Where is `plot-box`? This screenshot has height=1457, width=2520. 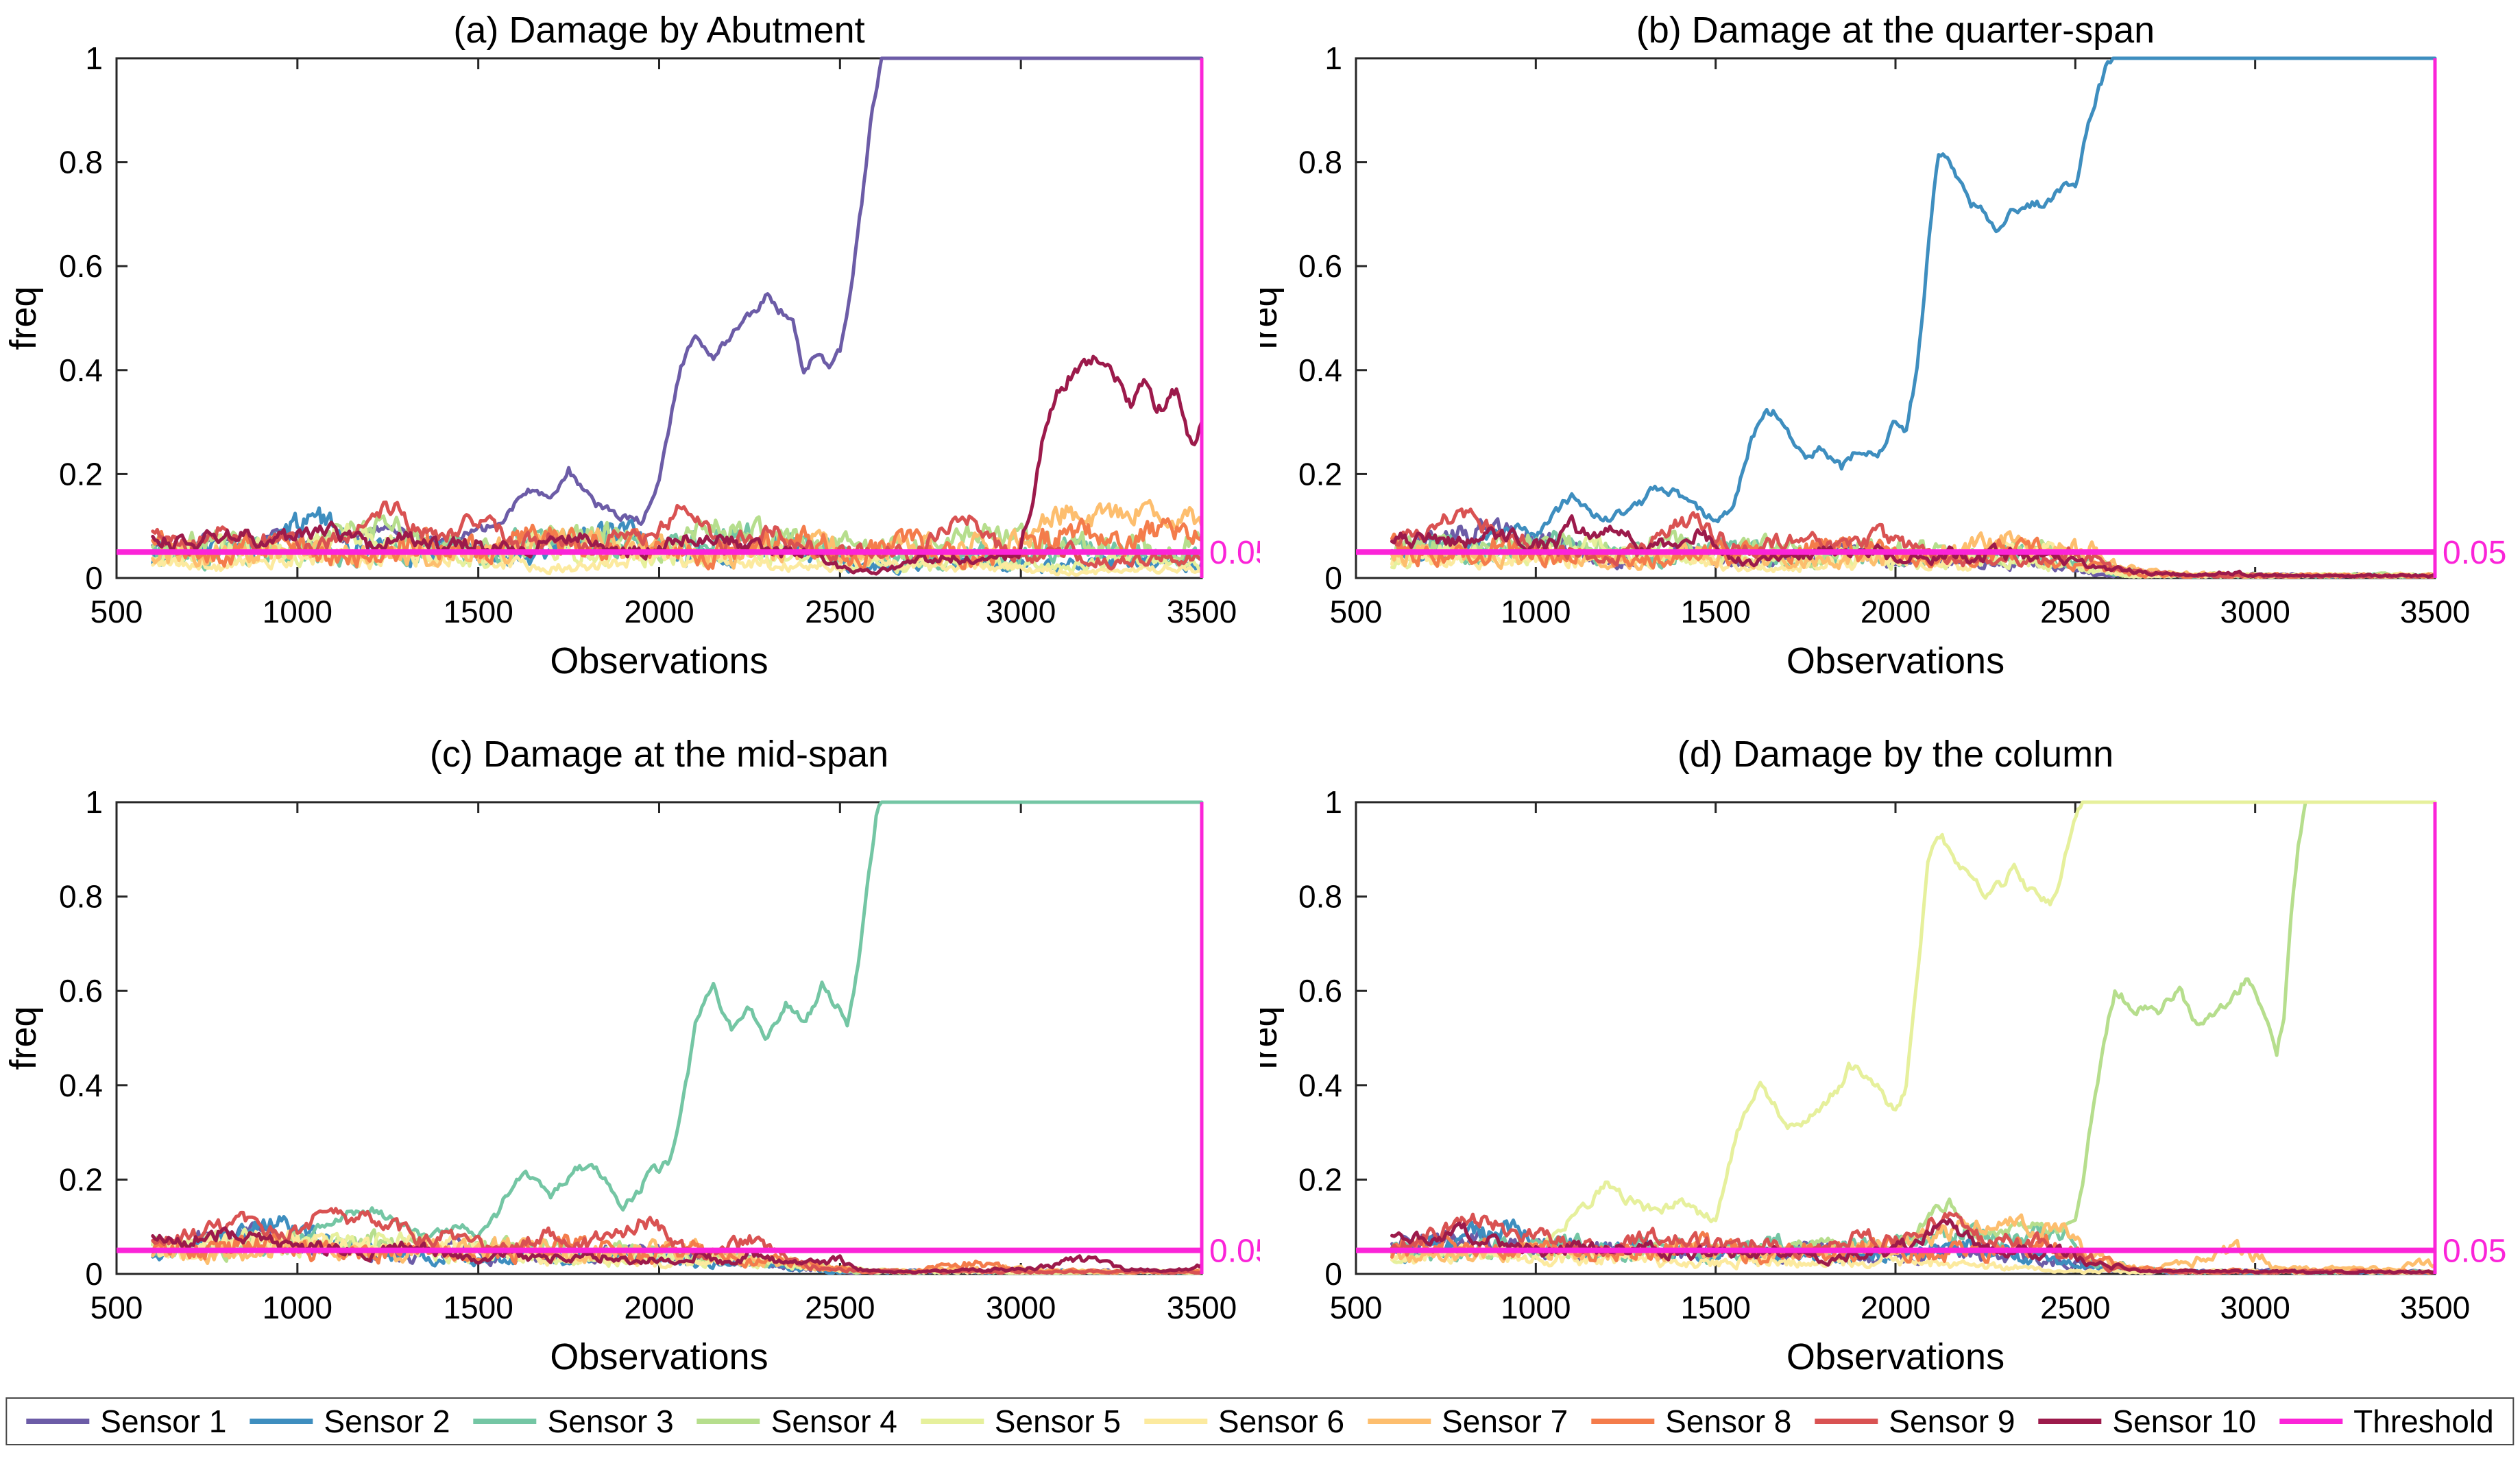
plot-box is located at coordinates (659, 1038).